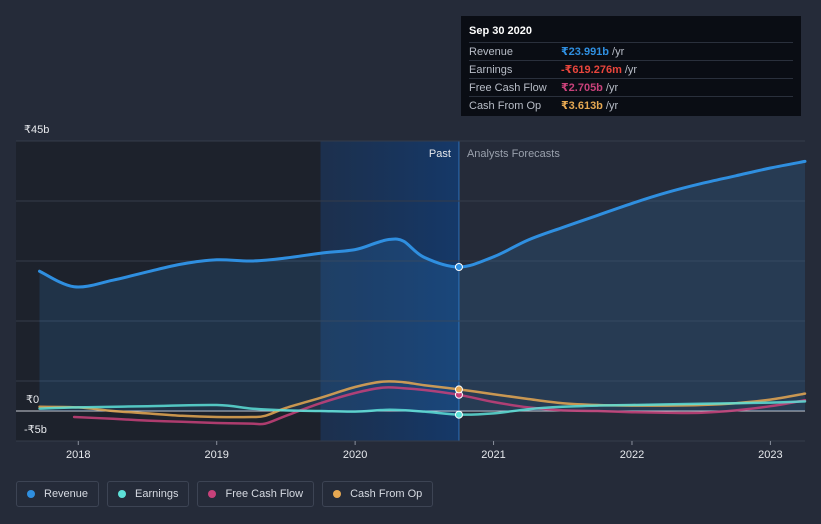 The height and width of the screenshot is (524, 821). I want to click on y-tick-label: ₹45b, so click(36, 130).